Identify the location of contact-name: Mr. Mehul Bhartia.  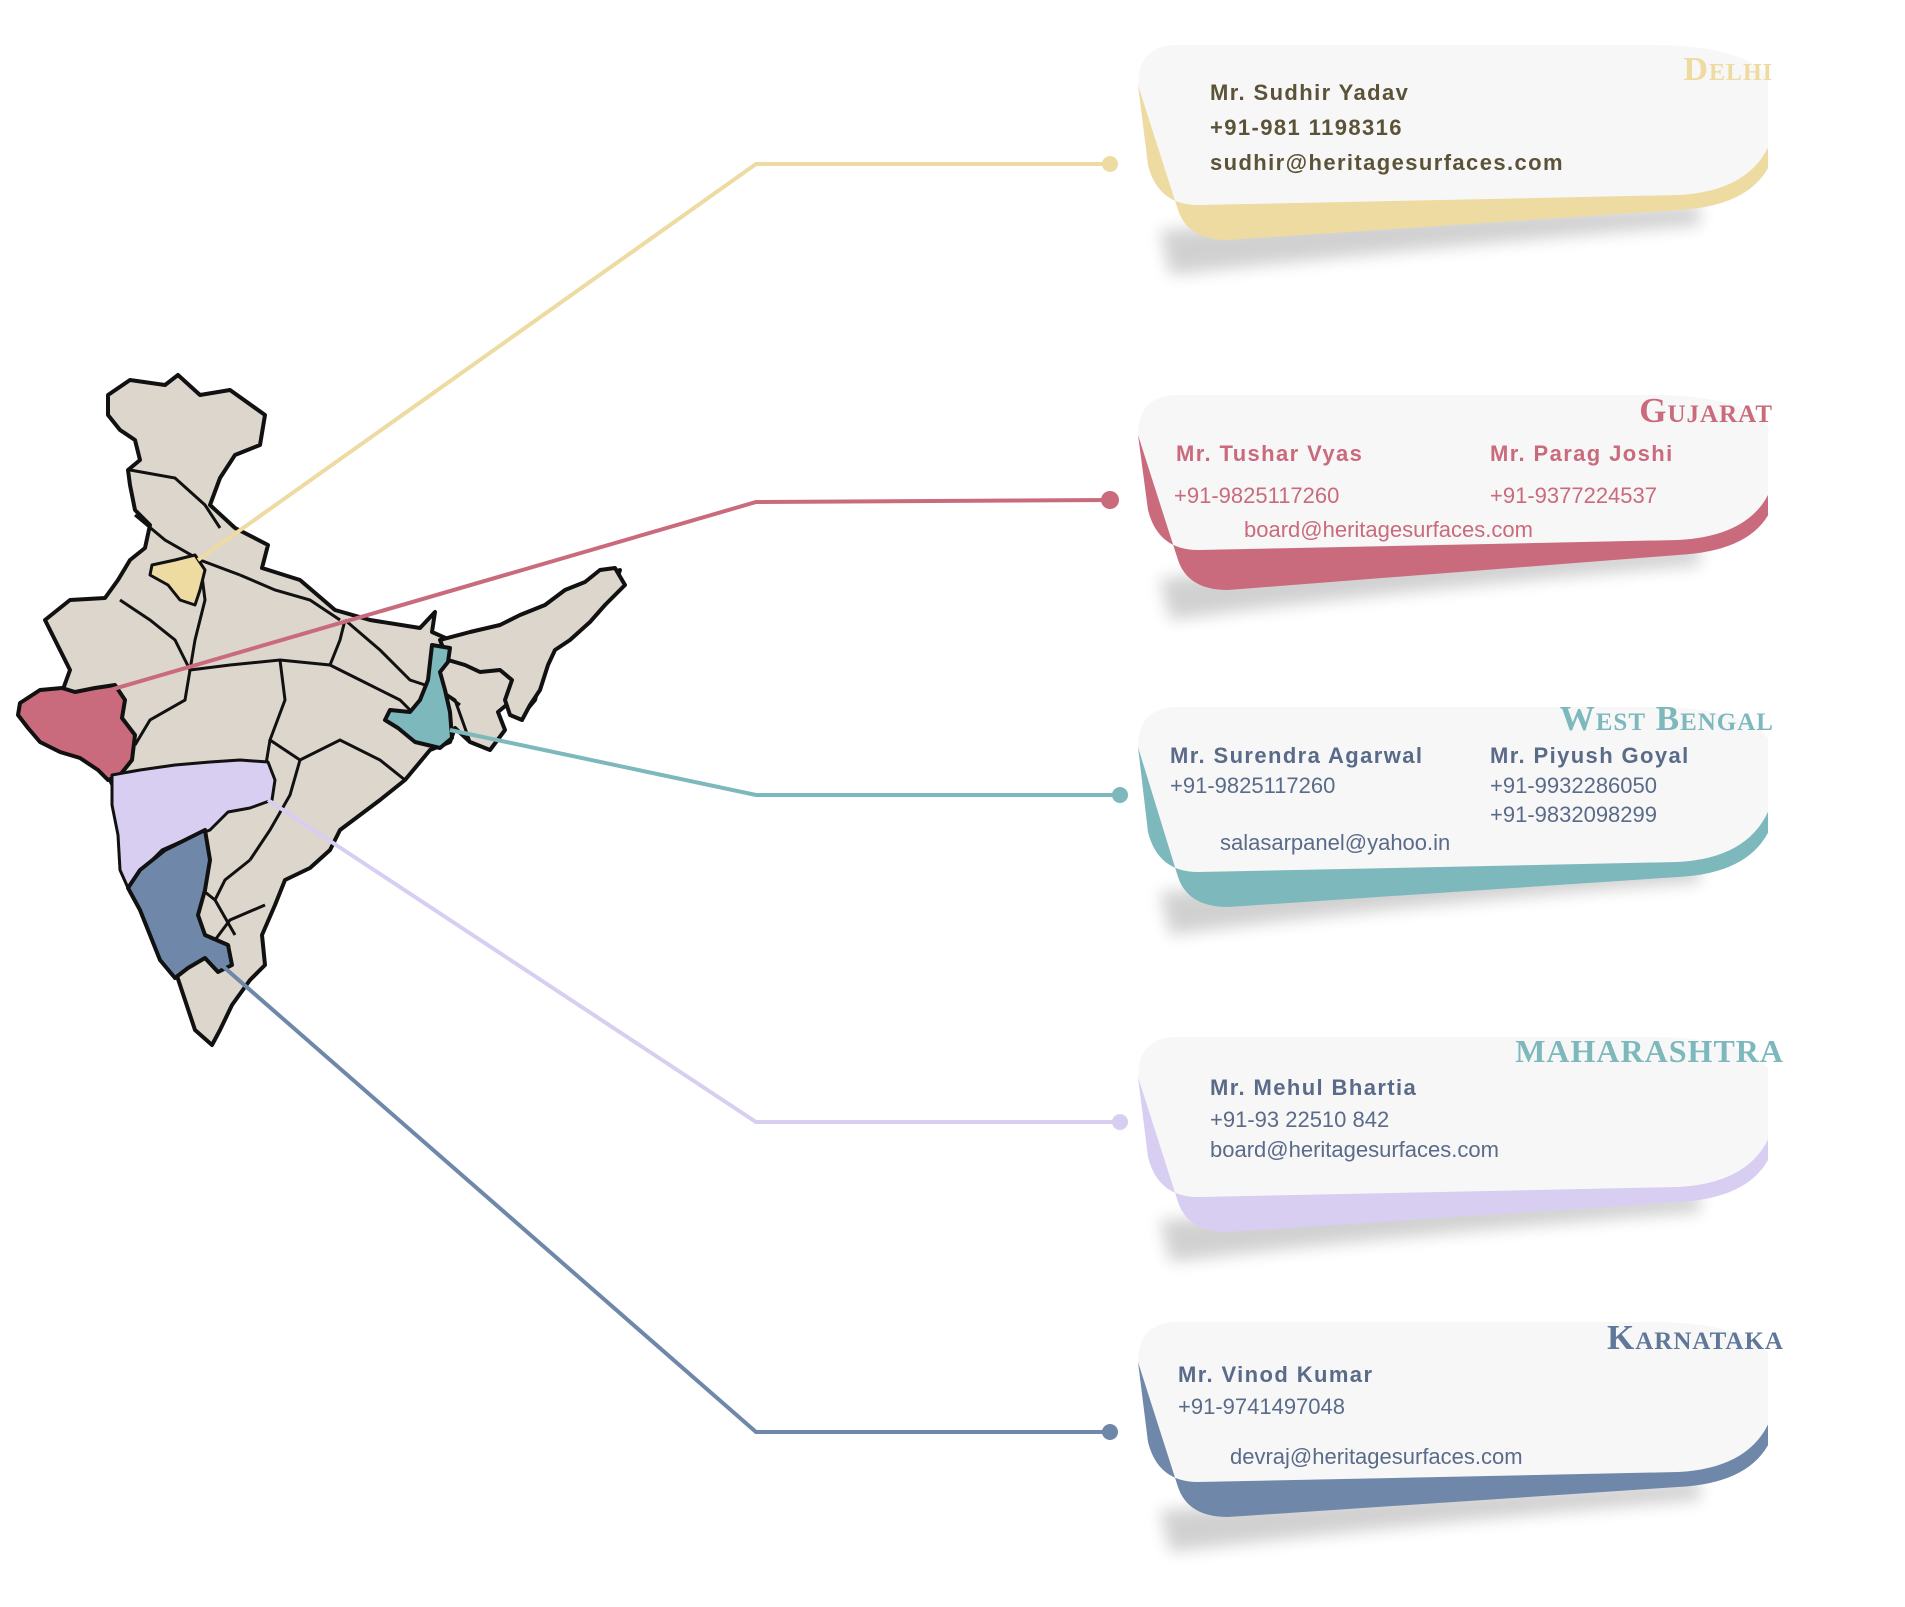
(1314, 1087).